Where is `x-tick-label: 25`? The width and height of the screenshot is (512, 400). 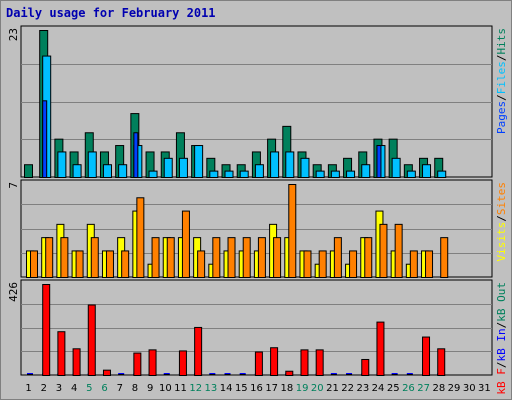
x-tick-label: 25 is located at coordinates (393, 388).